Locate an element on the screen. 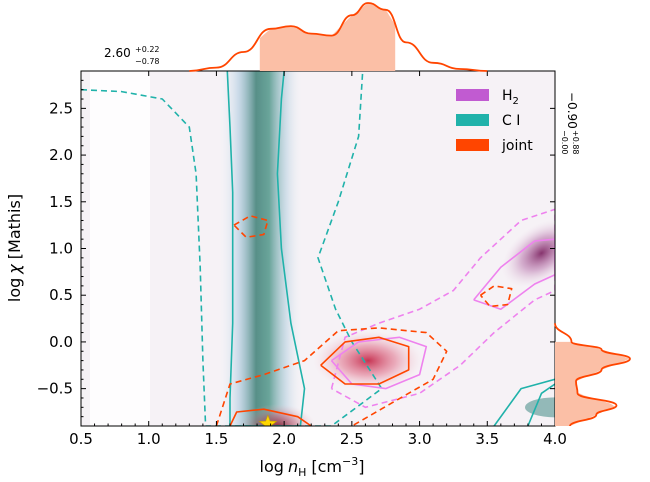 This screenshot has height=482, width=650. legend-joint-label: joint is located at coordinates (517, 146).